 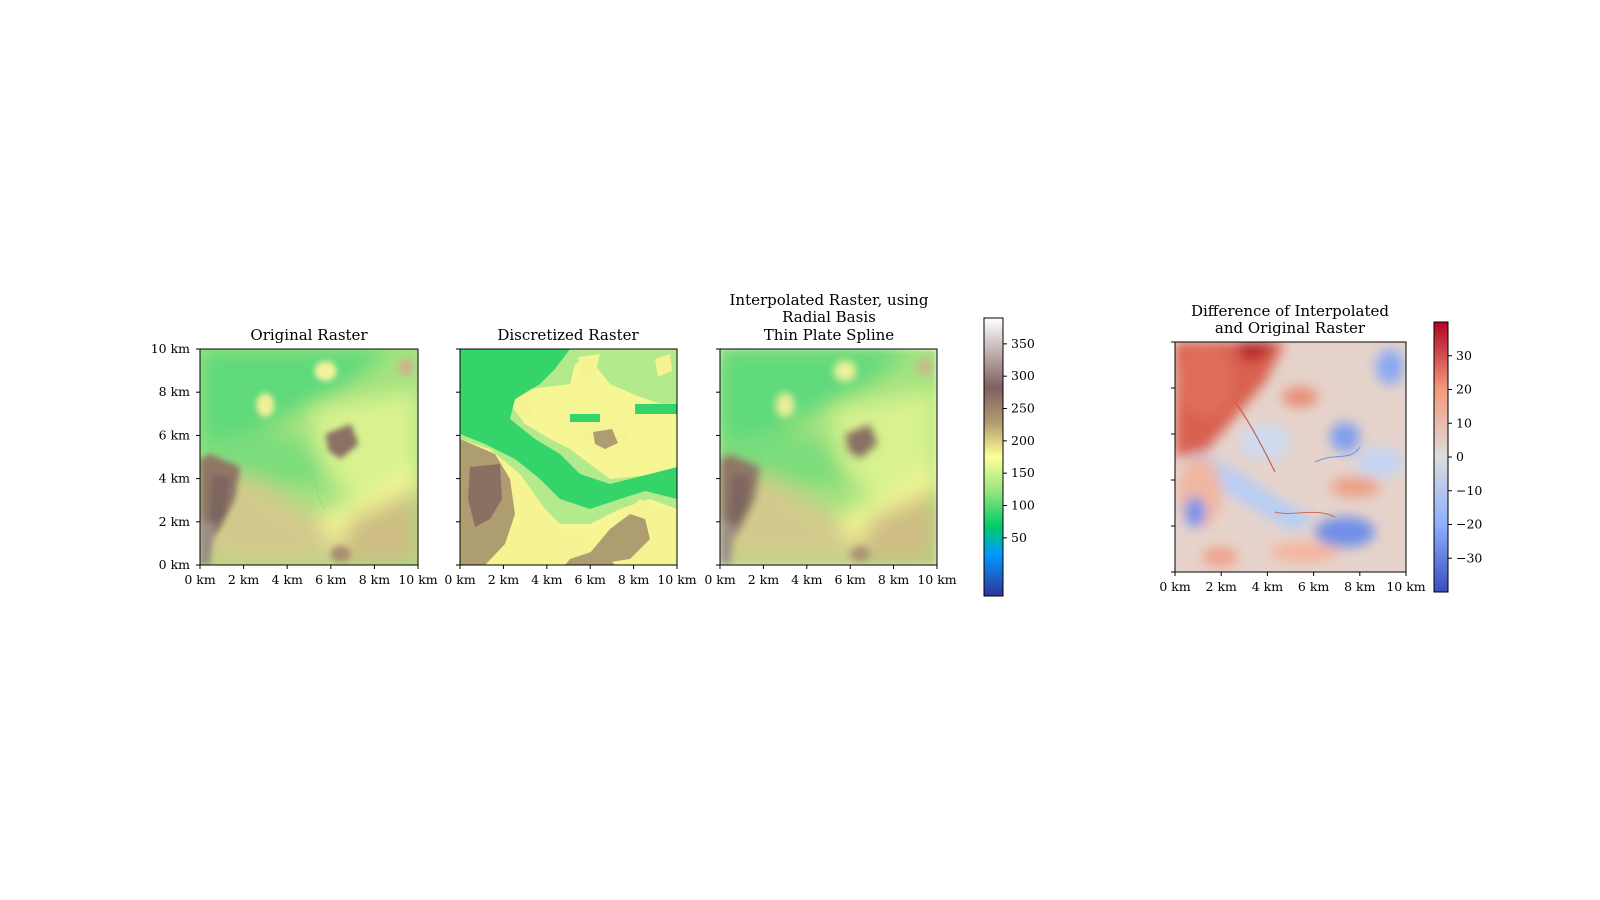 I want to click on terrain-colorbar: 50 100 150 200 250 300 350, so click(x=1009, y=457).